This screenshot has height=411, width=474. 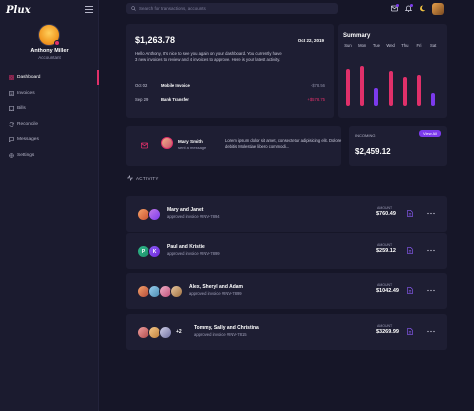 What do you see at coordinates (190, 141) in the screenshot?
I see `sender-name: Mary Smith` at bounding box center [190, 141].